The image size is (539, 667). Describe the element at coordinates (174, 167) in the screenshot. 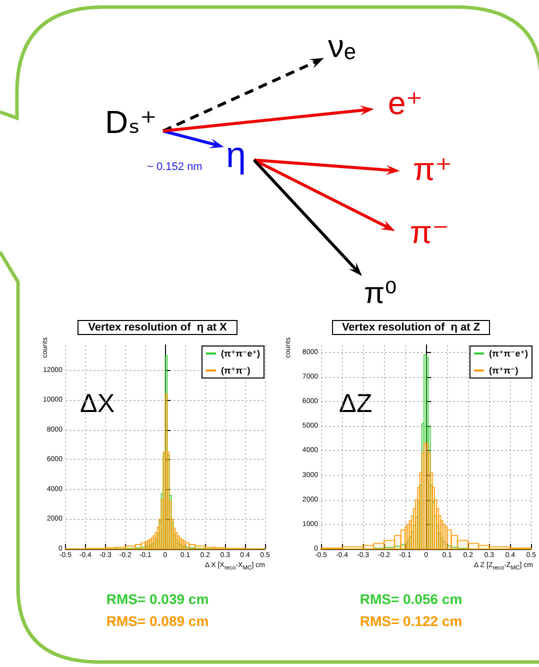

I see `text: ~ 0.152 nm` at that location.